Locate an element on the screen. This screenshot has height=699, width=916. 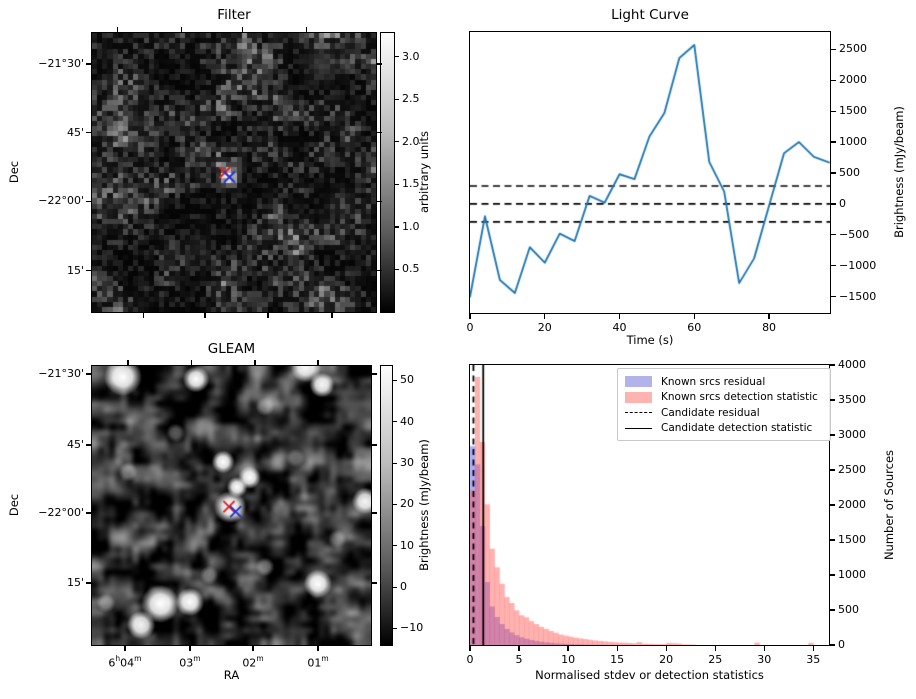
gleam-ytick-label: −22°00' is located at coordinates (61, 513).